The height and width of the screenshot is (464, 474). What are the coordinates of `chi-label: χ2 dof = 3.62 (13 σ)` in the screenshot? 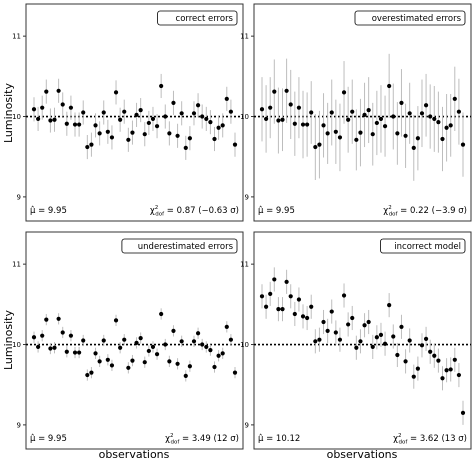 It's located at (430, 439).